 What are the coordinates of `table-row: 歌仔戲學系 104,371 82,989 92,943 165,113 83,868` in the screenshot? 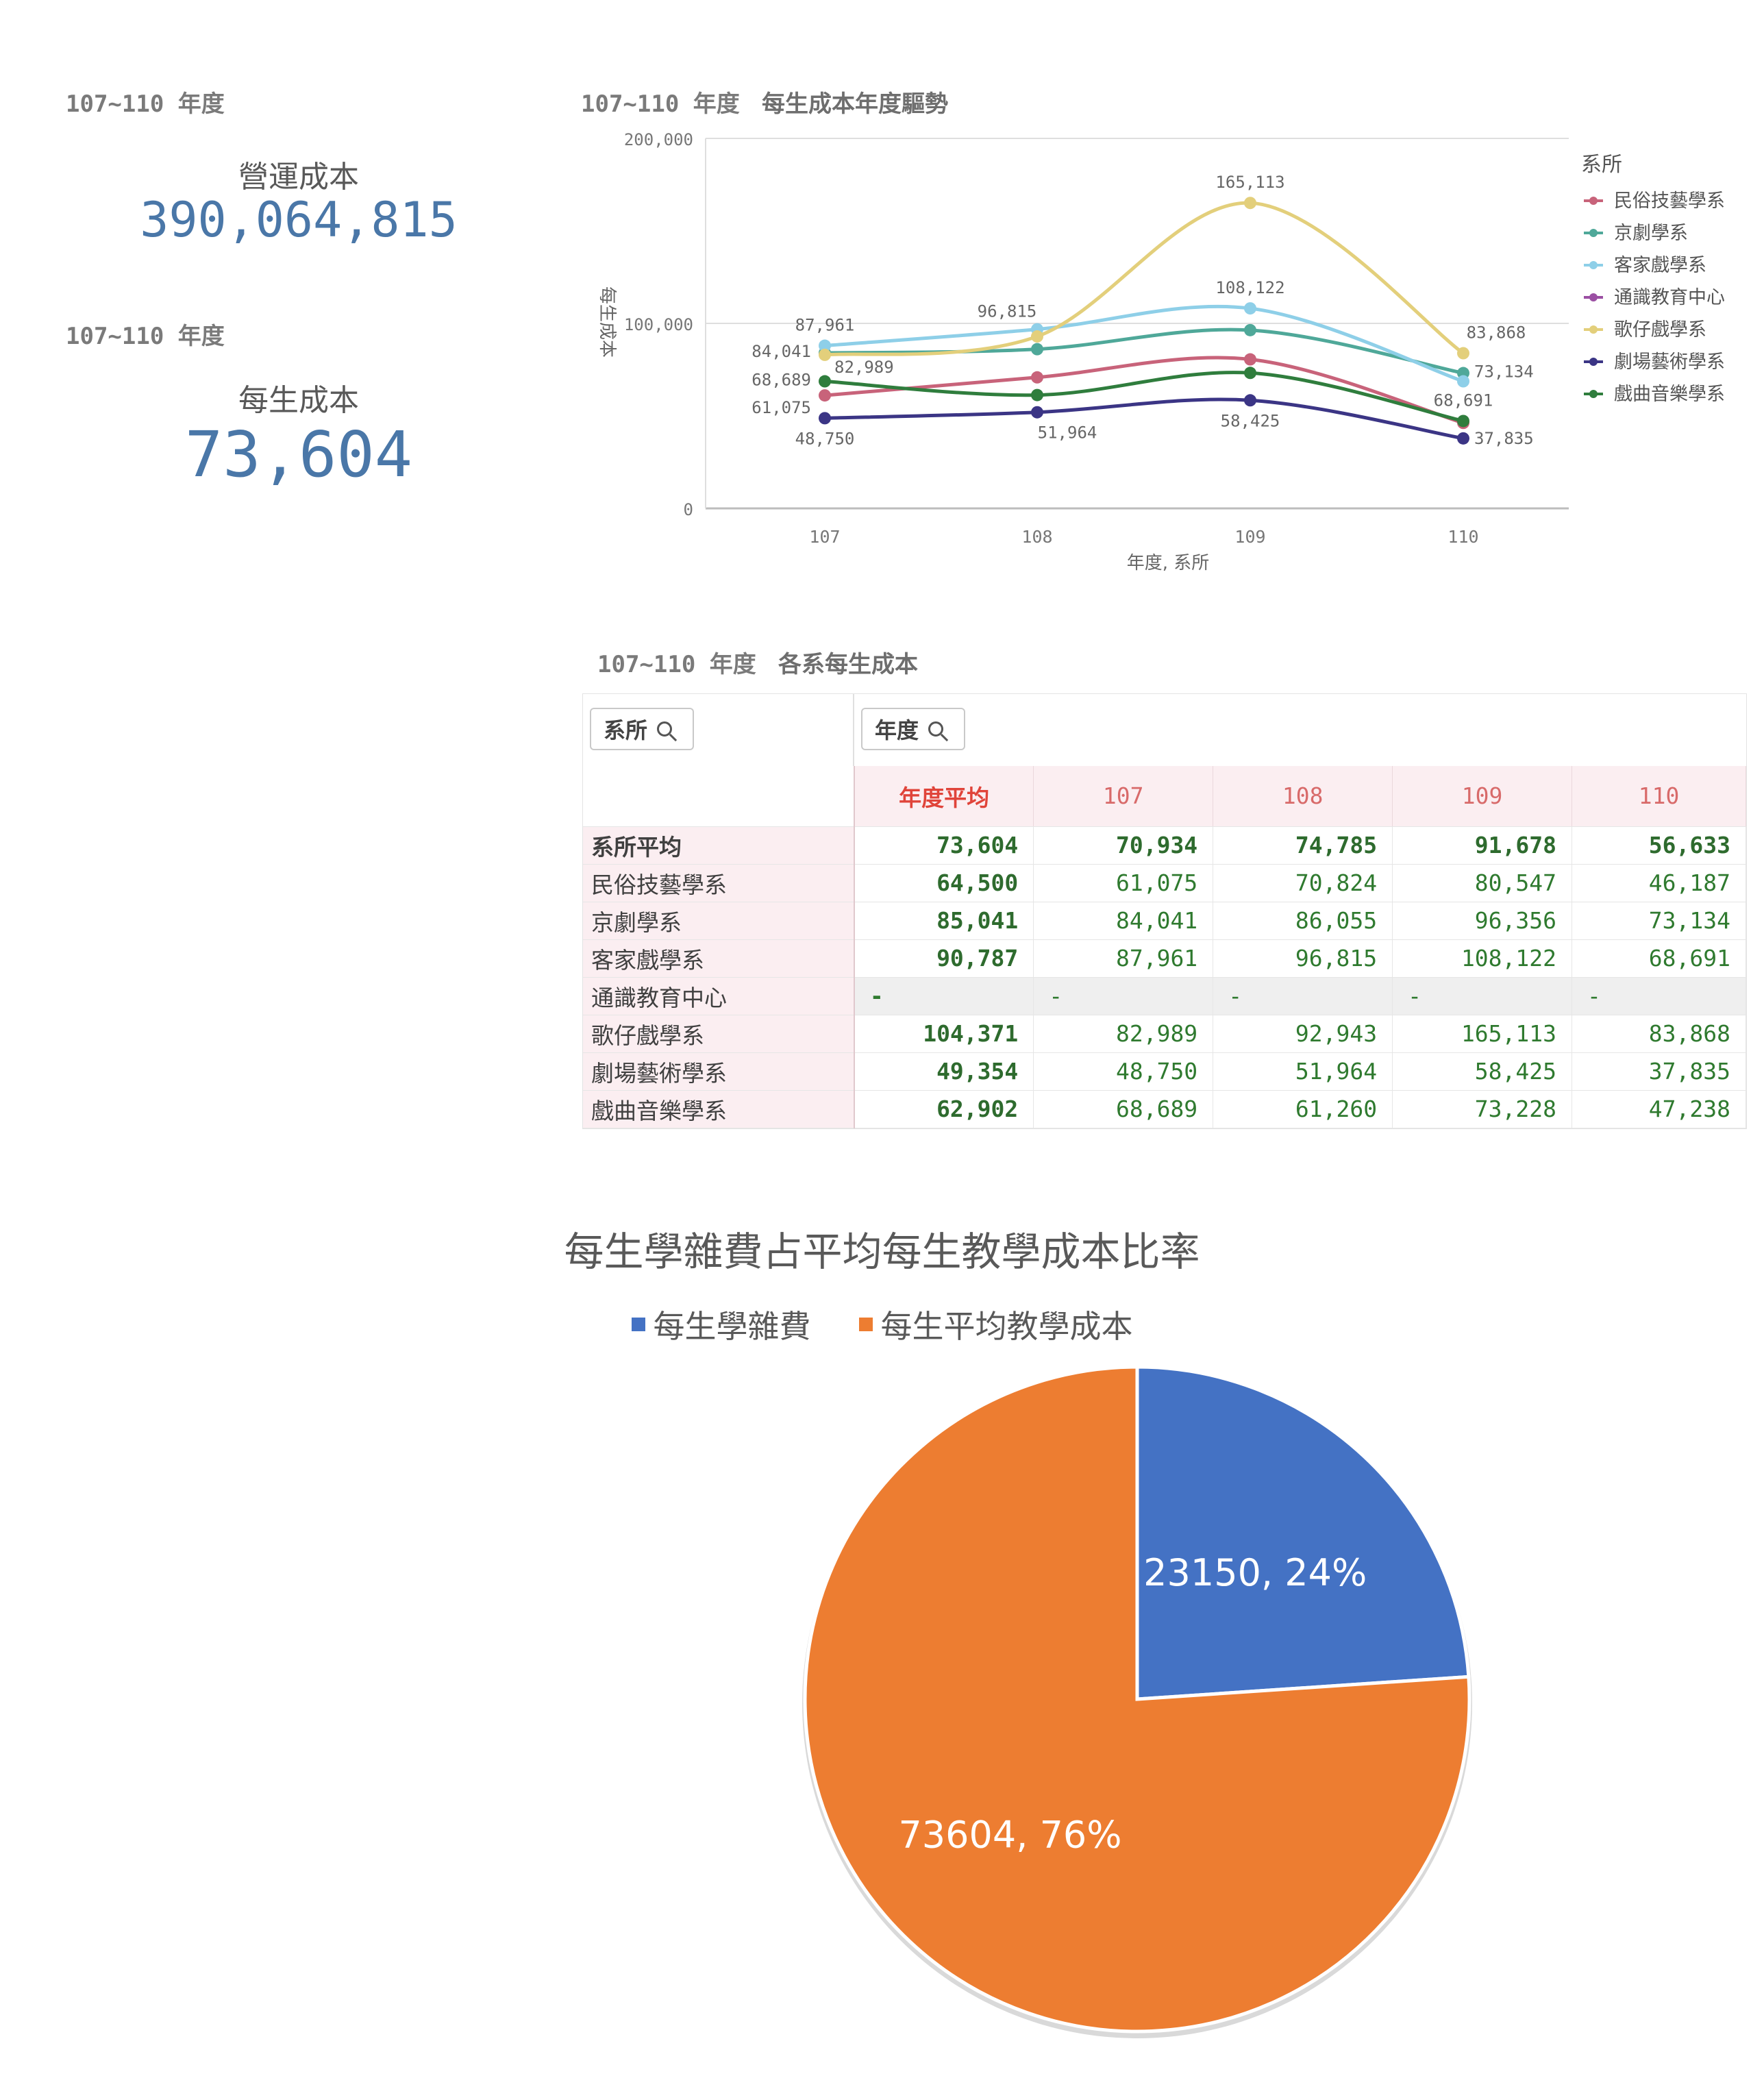 It's located at (1164, 1034).